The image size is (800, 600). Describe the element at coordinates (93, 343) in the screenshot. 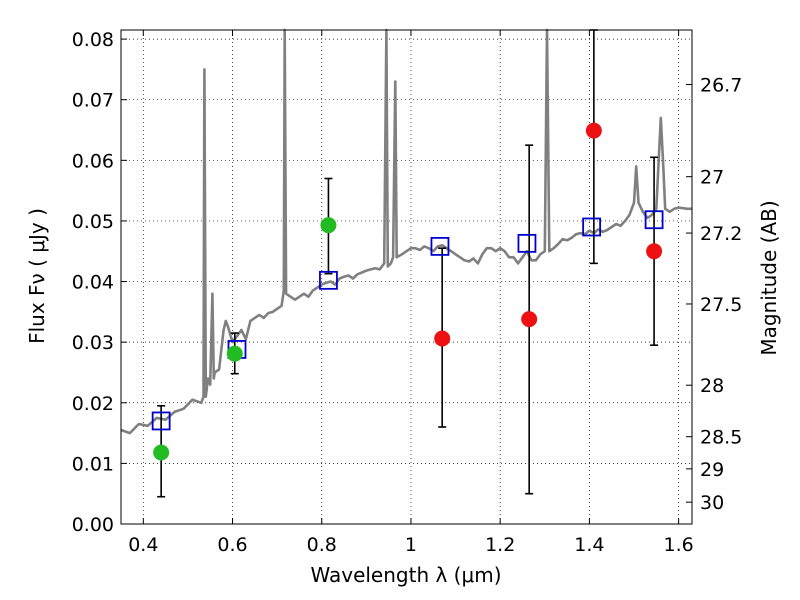

I see `y-tick-label: 0.03` at that location.